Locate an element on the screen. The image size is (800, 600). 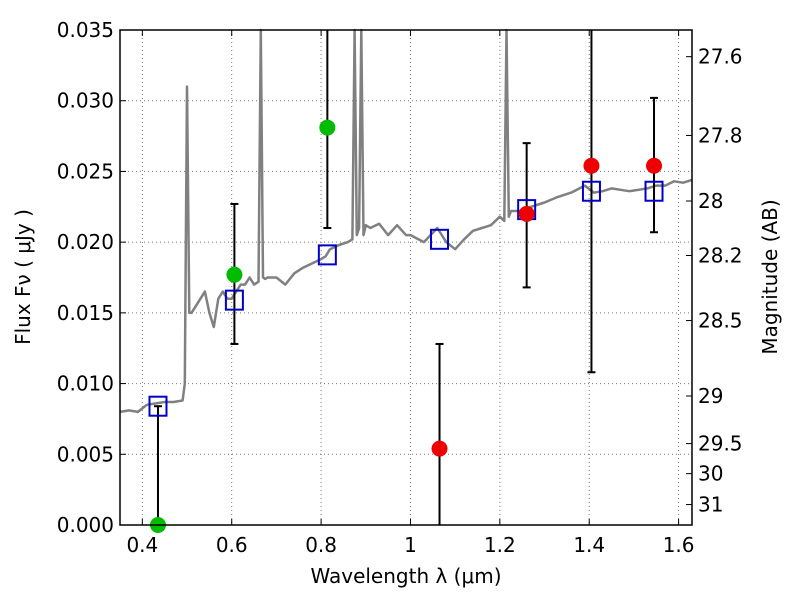
right-tick-label: 27.6 is located at coordinates (720, 57).